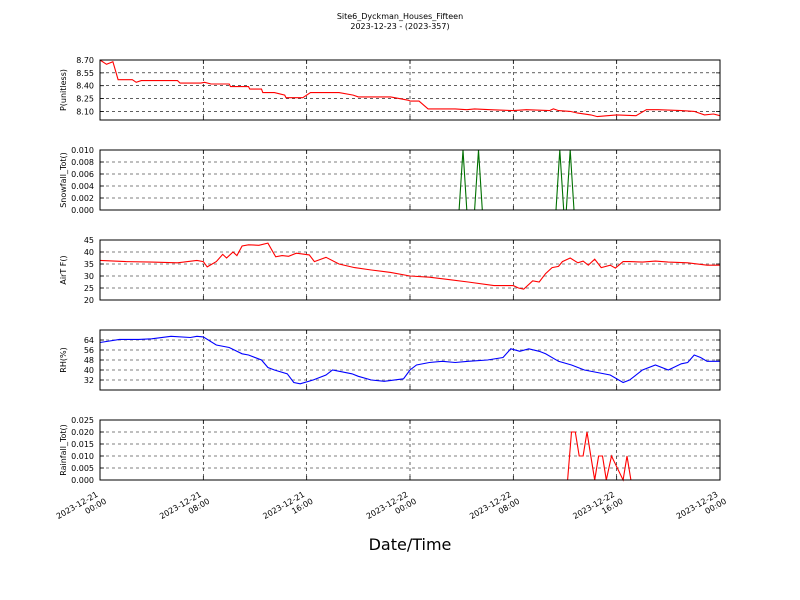 This screenshot has height=600, width=800. Describe the element at coordinates (399, 26) in the screenshot. I see `figure-subtitle: 2023-12-23 - (2023-357)` at that location.